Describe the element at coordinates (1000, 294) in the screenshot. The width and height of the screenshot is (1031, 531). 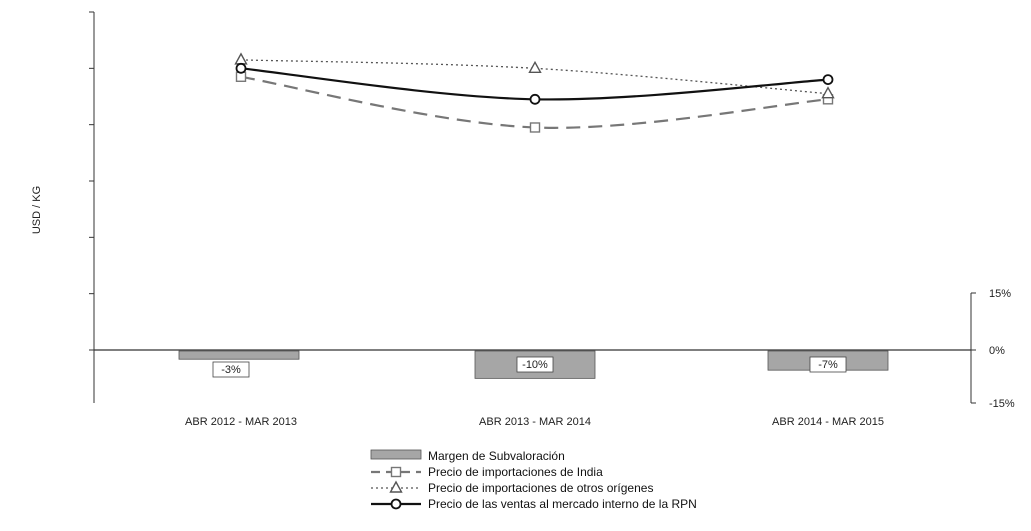
I see `secondary-y-tick-label: 15%` at that location.